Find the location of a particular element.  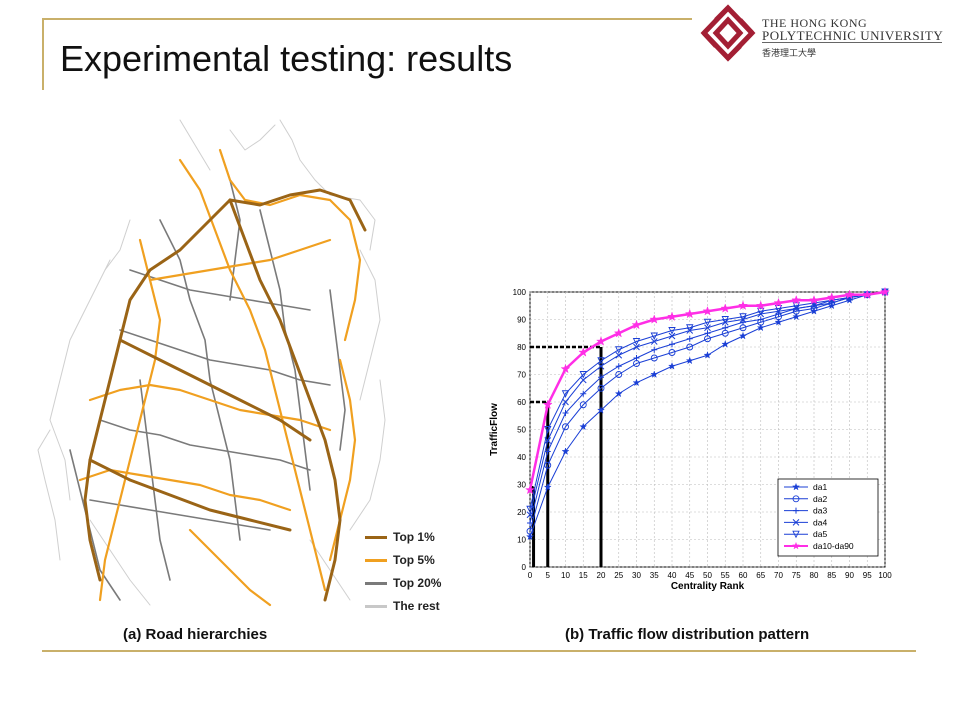

logo-line-2: POLYTECHNIC UNIVERSITY is located at coordinates (853, 35).